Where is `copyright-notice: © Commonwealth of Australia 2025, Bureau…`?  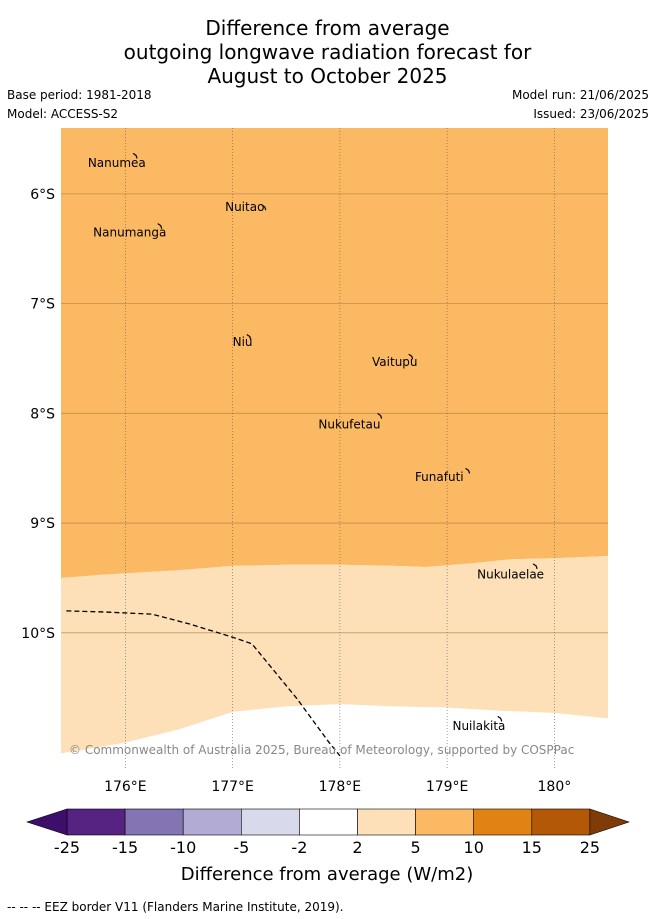
copyright-notice: © Commonwealth of Australia 2025, Bureau… is located at coordinates (321, 750).